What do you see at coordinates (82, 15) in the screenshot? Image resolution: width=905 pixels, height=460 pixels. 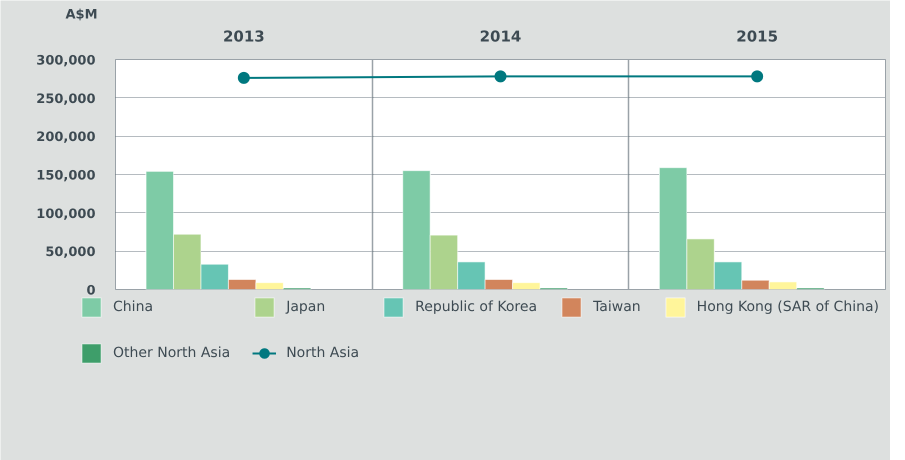 I see `y-axis-title: A$M` at bounding box center [82, 15].